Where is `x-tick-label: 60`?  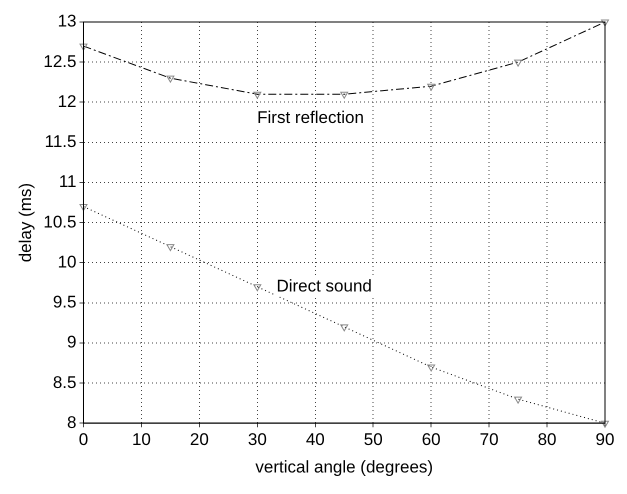 x-tick-label: 60 is located at coordinates (431, 440).